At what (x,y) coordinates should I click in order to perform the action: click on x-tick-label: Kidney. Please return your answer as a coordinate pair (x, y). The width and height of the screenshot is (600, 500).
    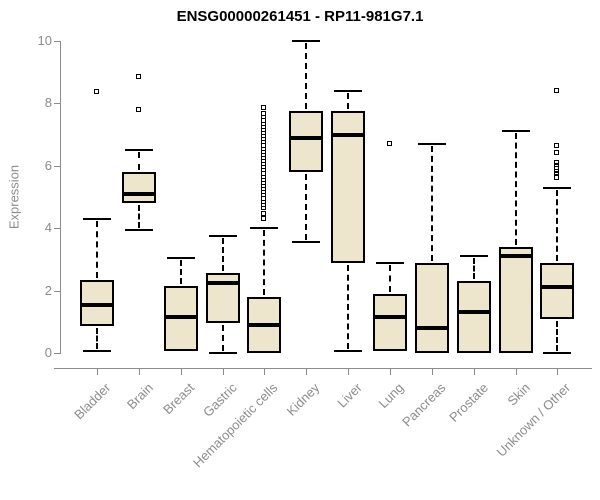
    Looking at the image, I should click on (303, 399).